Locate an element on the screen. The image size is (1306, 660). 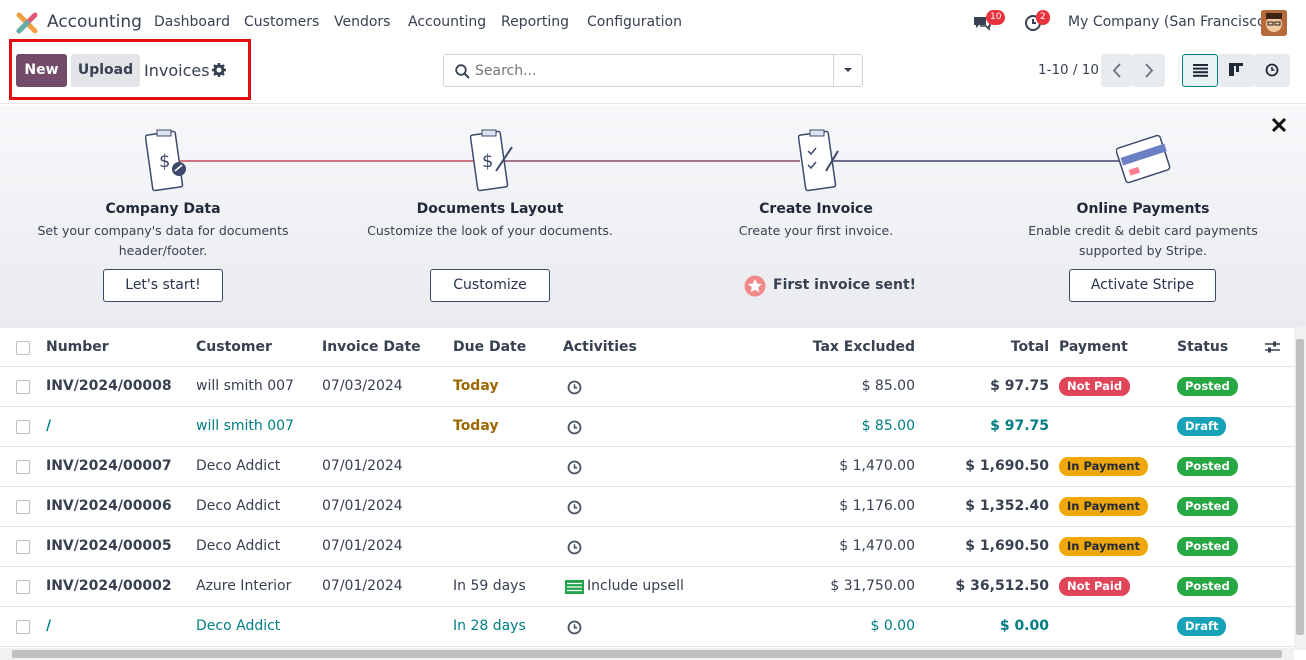
column-header-customer: Customer is located at coordinates (234, 347).